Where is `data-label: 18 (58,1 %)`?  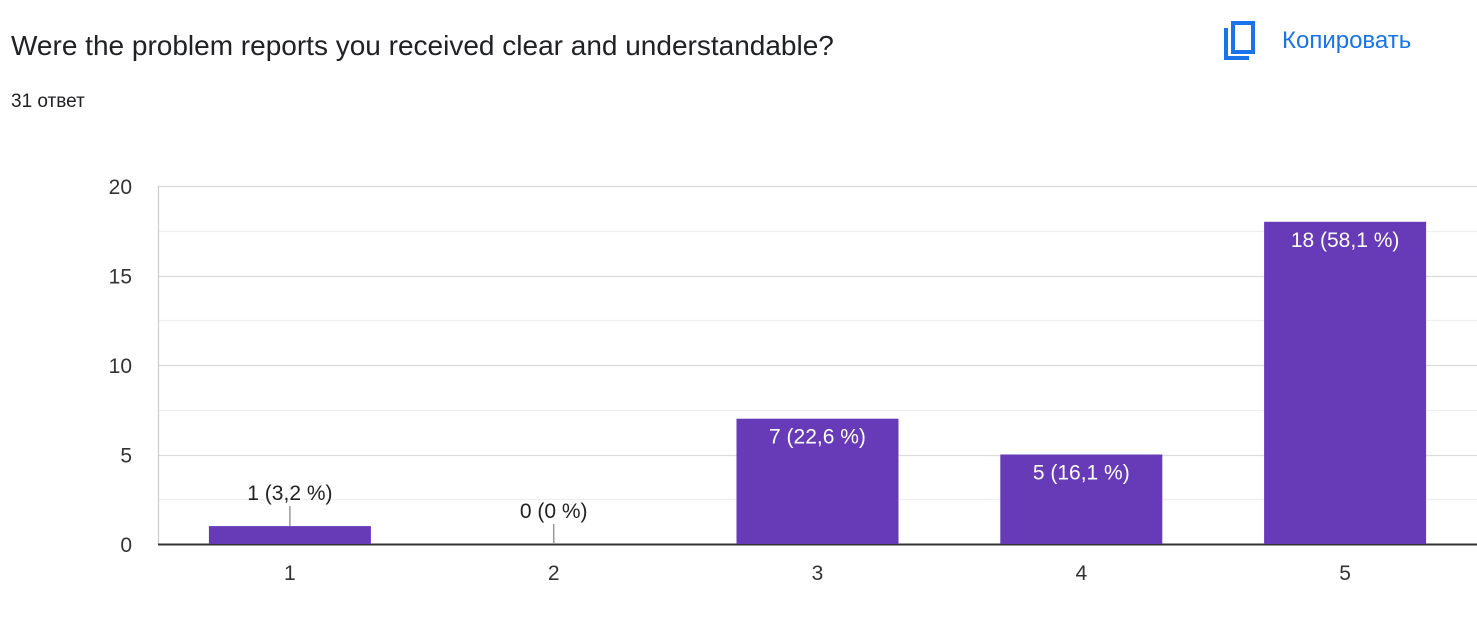 data-label: 18 (58,1 %) is located at coordinates (1345, 240).